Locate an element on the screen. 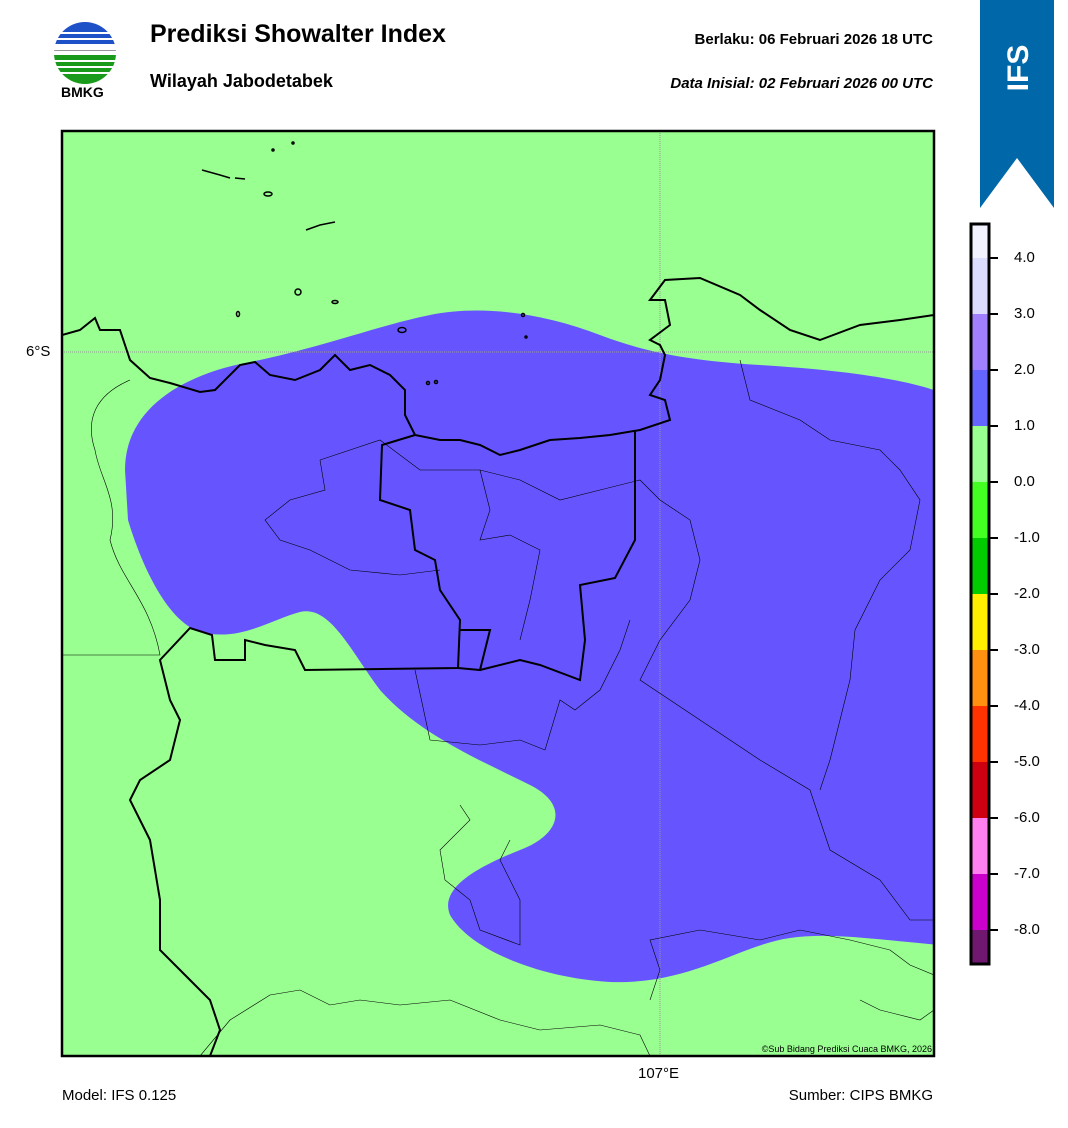  colorbar-tick-label: 2.0 is located at coordinates (1024, 369).